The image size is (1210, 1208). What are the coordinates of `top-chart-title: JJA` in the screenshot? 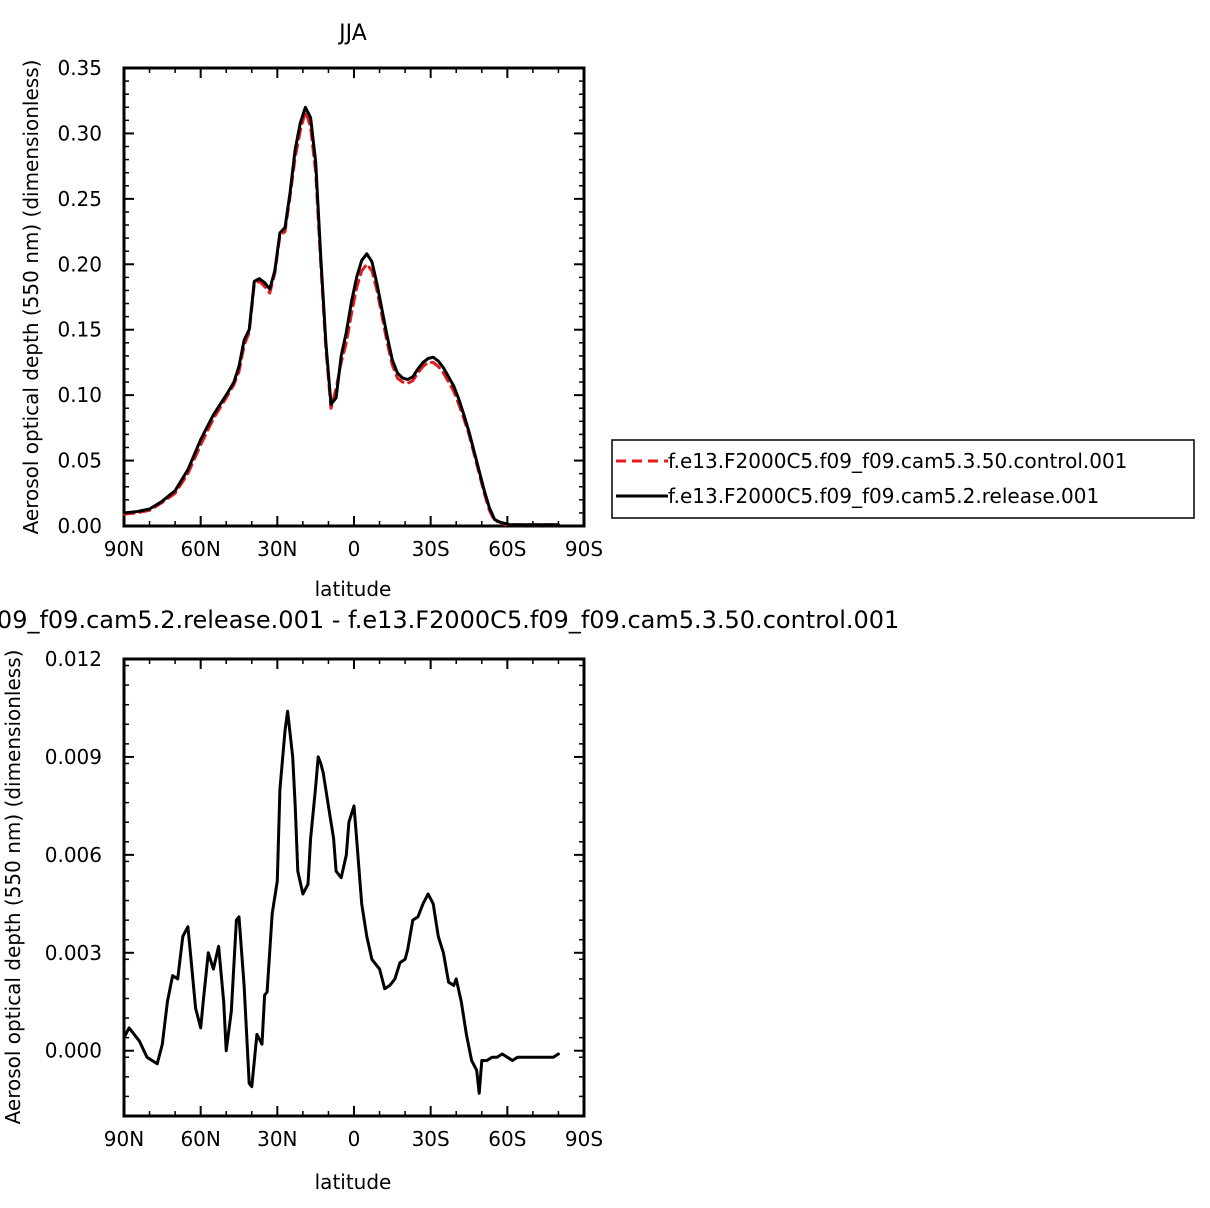 It's located at (352, 33).